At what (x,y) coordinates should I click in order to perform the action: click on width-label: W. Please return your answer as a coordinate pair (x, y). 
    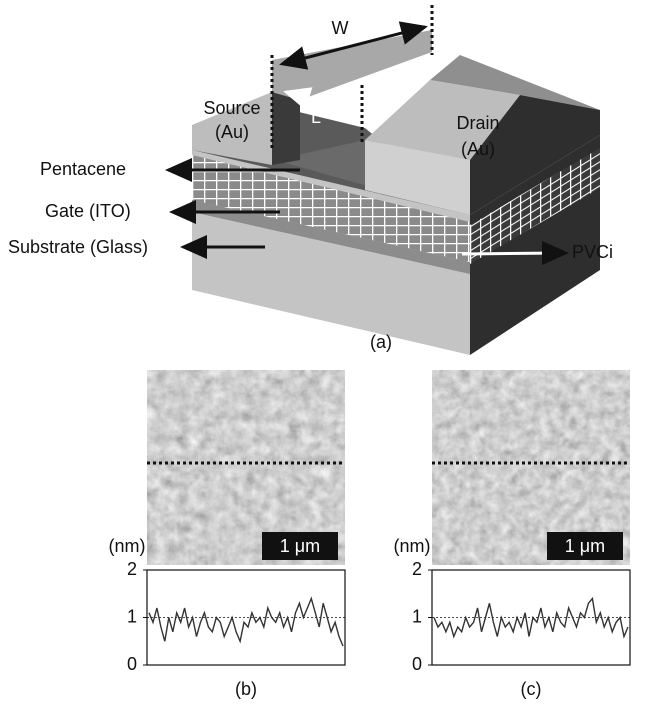
    Looking at the image, I should click on (340, 28).